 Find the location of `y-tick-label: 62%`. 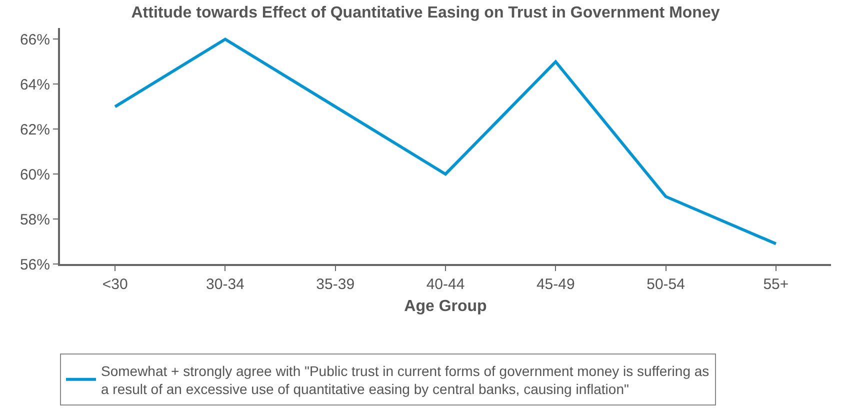

y-tick-label: 62% is located at coordinates (35, 129).